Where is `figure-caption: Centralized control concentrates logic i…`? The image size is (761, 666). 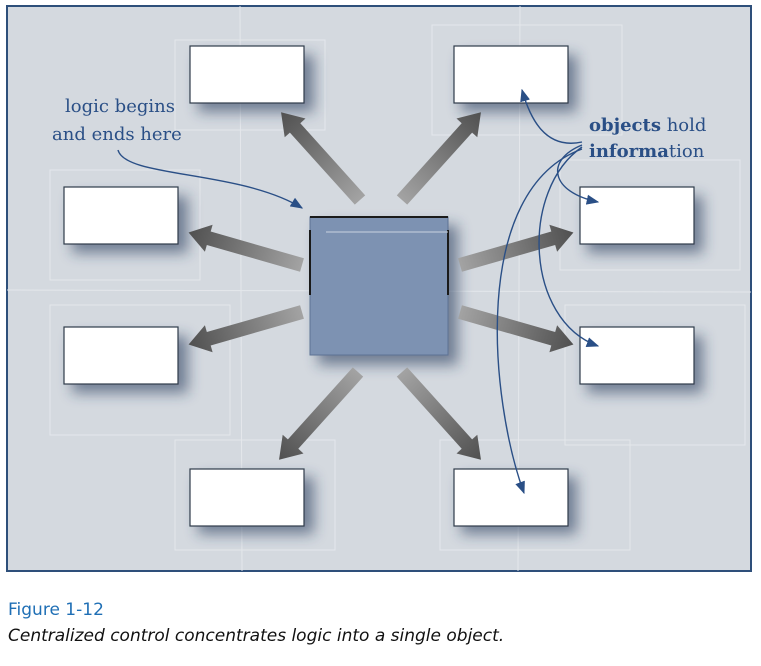
figure-caption: Centralized control concentrates logic i… is located at coordinates (256, 636).